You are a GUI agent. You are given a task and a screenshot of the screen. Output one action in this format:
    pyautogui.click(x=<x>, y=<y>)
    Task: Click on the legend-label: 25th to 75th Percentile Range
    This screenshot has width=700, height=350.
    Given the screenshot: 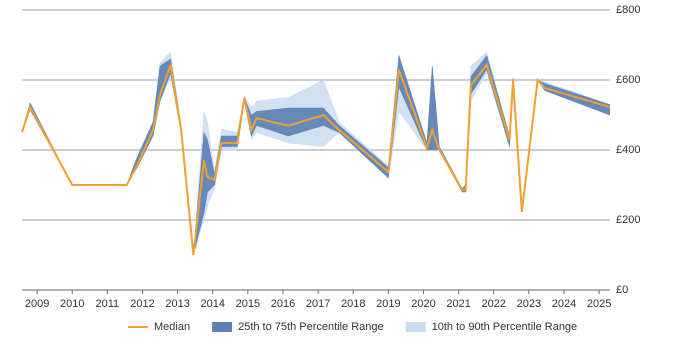 What is the action you would take?
    pyautogui.click(x=311, y=327)
    